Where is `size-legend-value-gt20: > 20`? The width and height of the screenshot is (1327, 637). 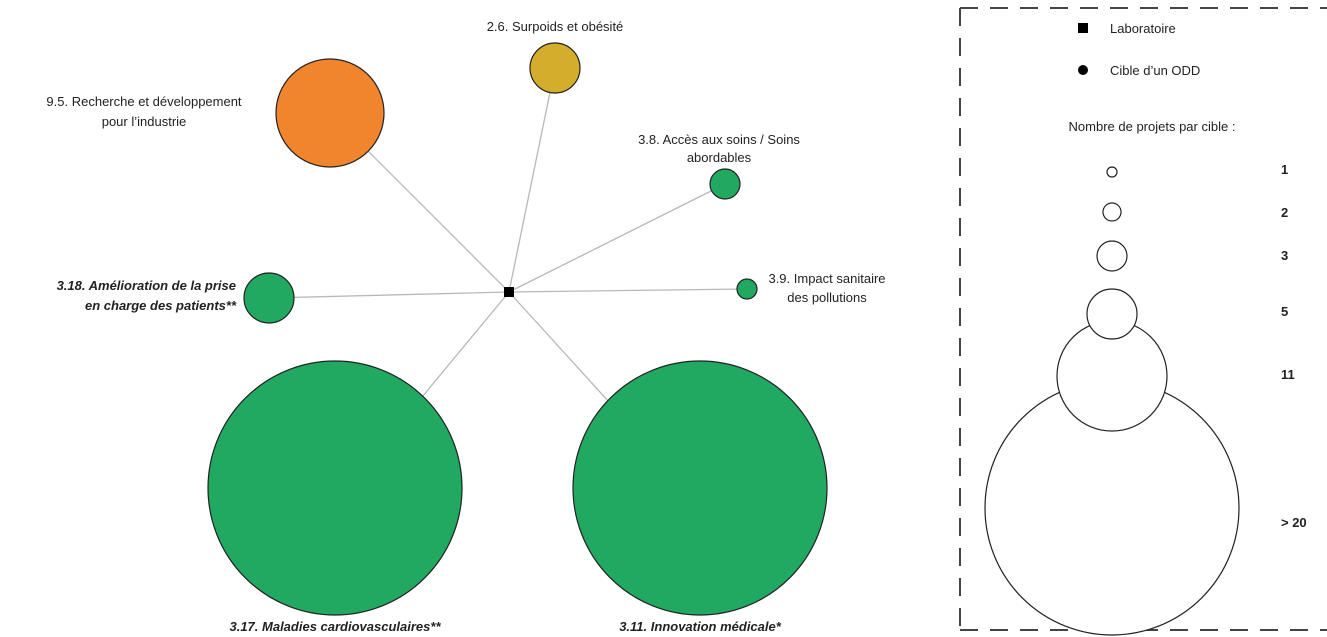
size-legend-value-gt20: > 20 is located at coordinates (1294, 522).